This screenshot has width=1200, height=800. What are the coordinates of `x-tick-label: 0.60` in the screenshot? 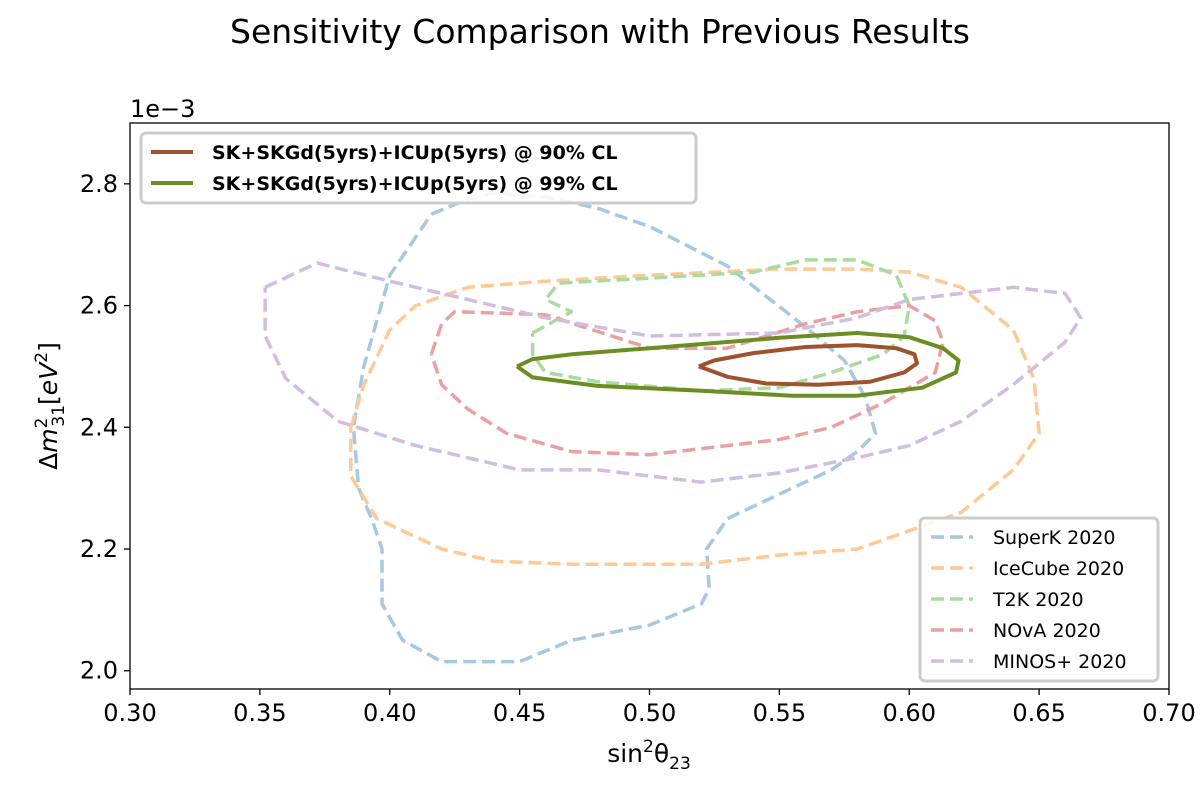 It's located at (909, 713).